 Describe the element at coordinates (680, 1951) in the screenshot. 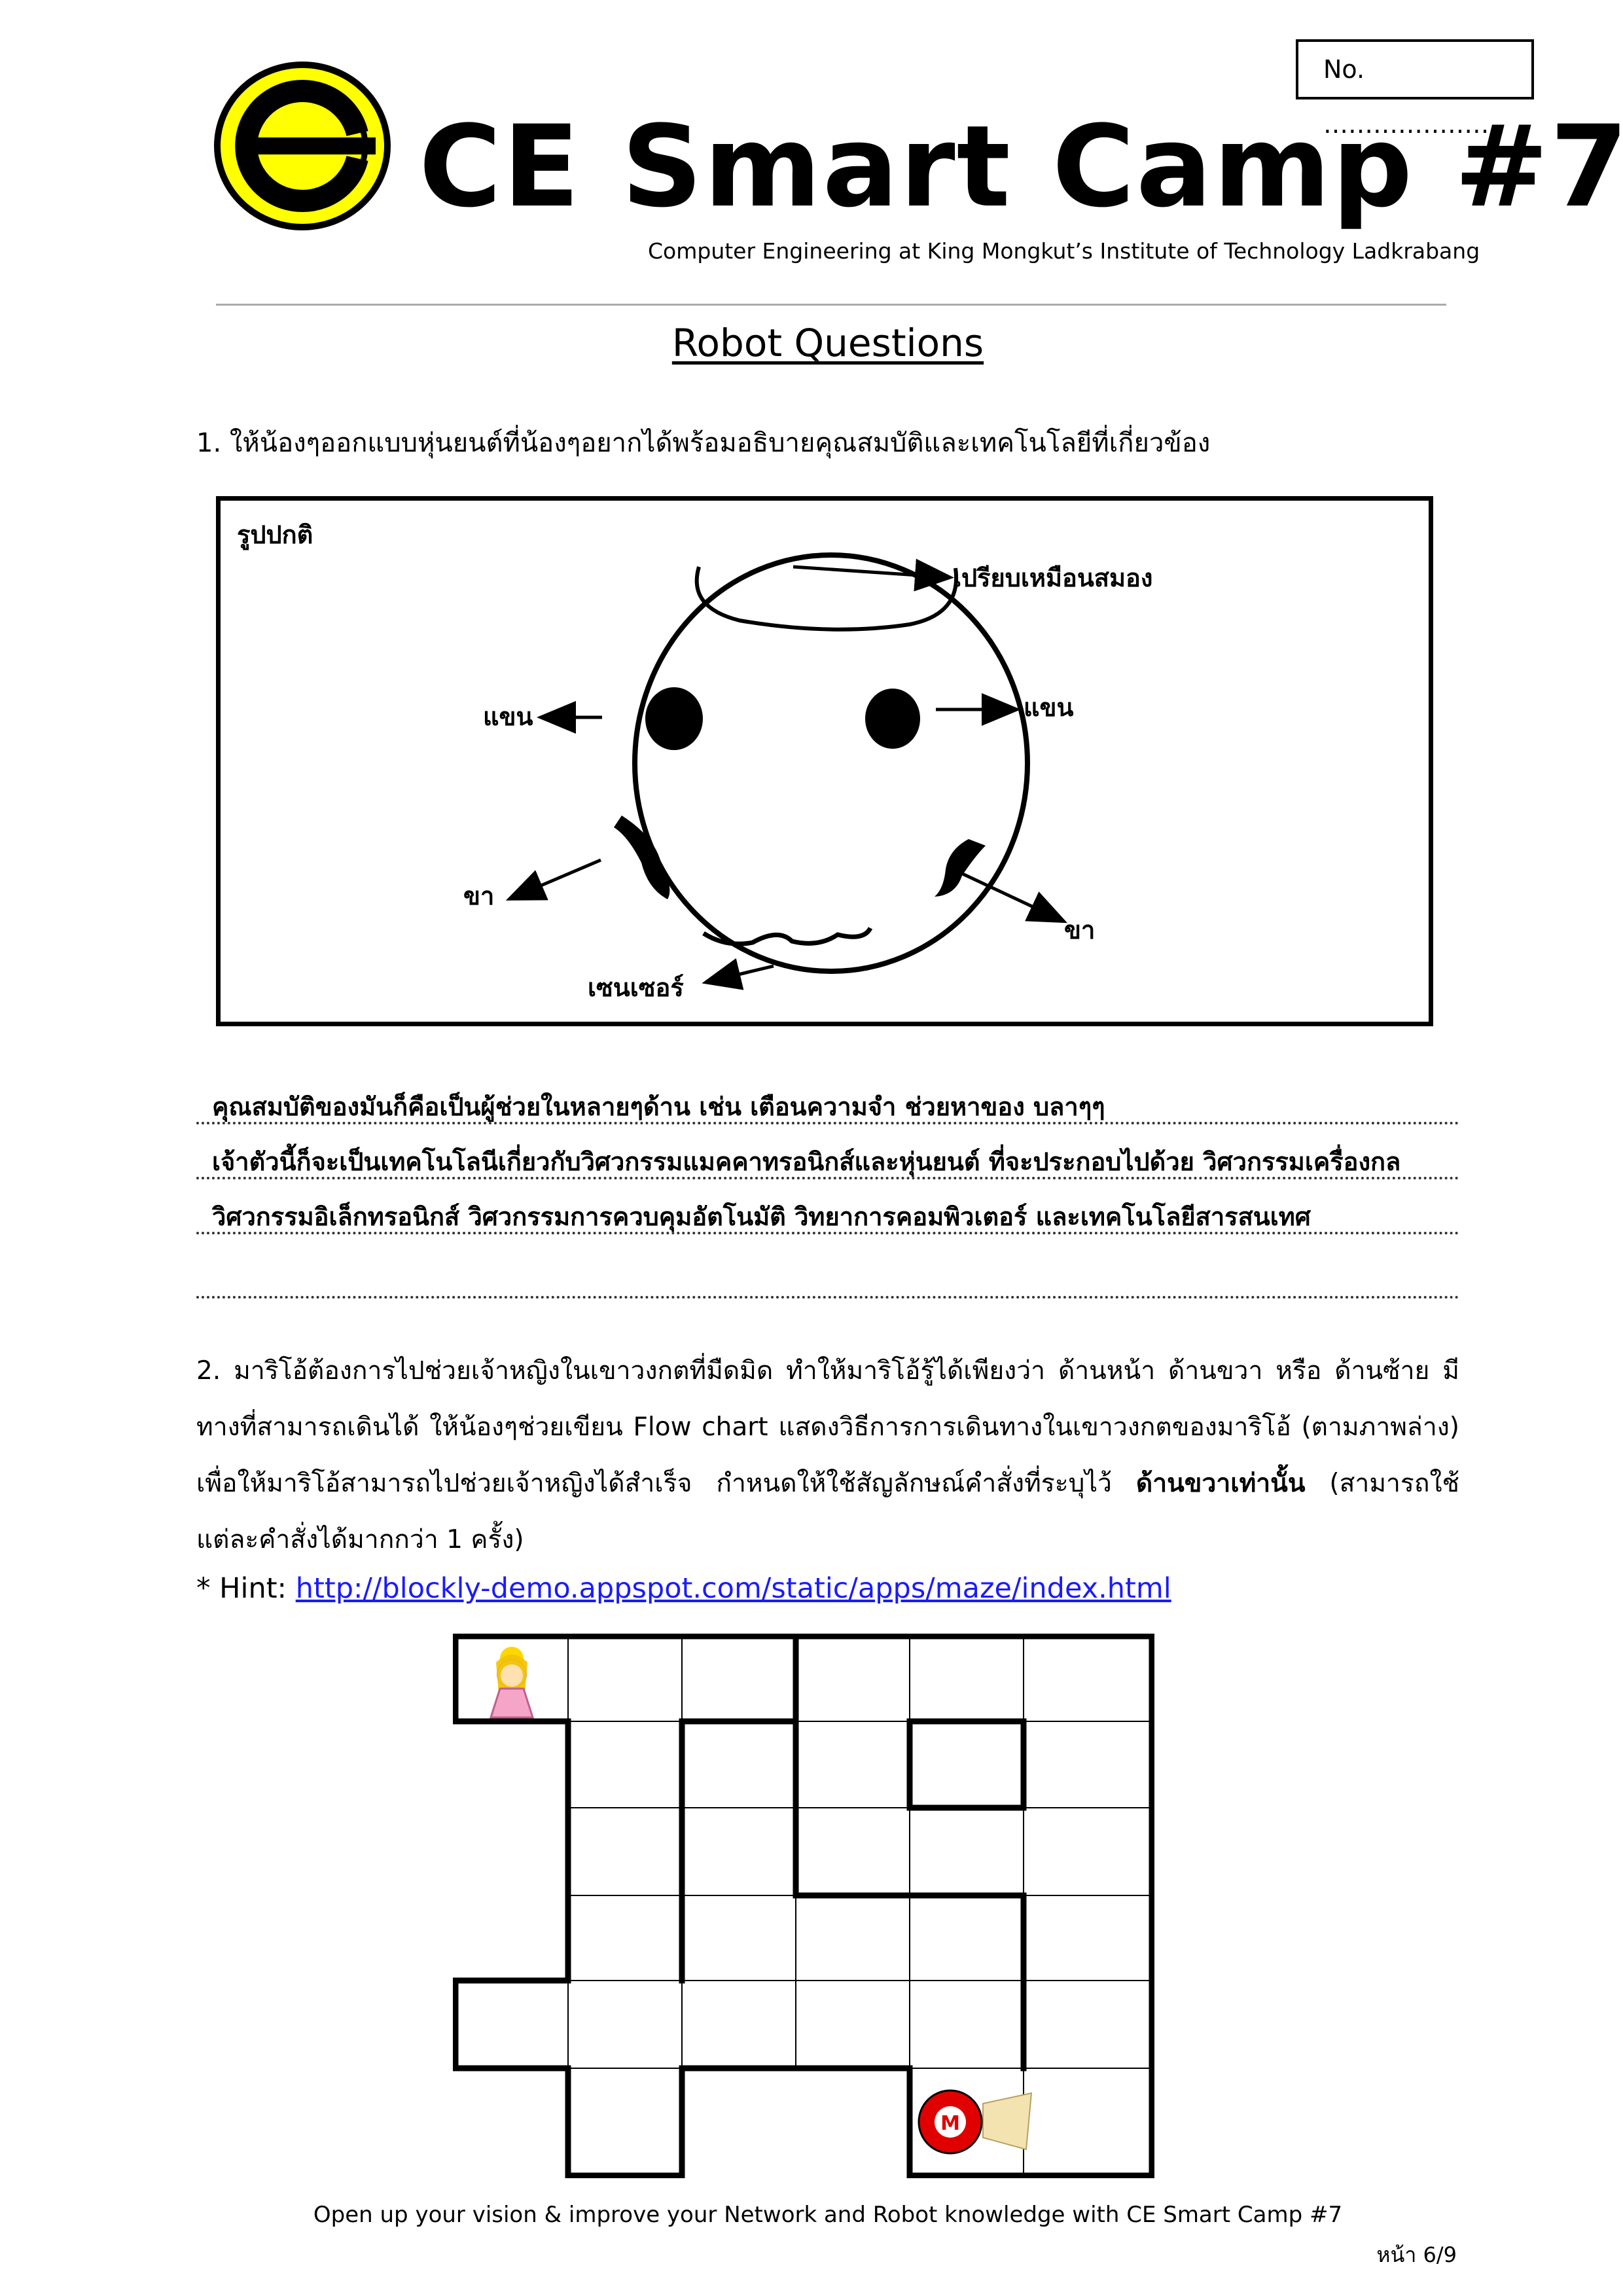

I see `maze-outside` at that location.